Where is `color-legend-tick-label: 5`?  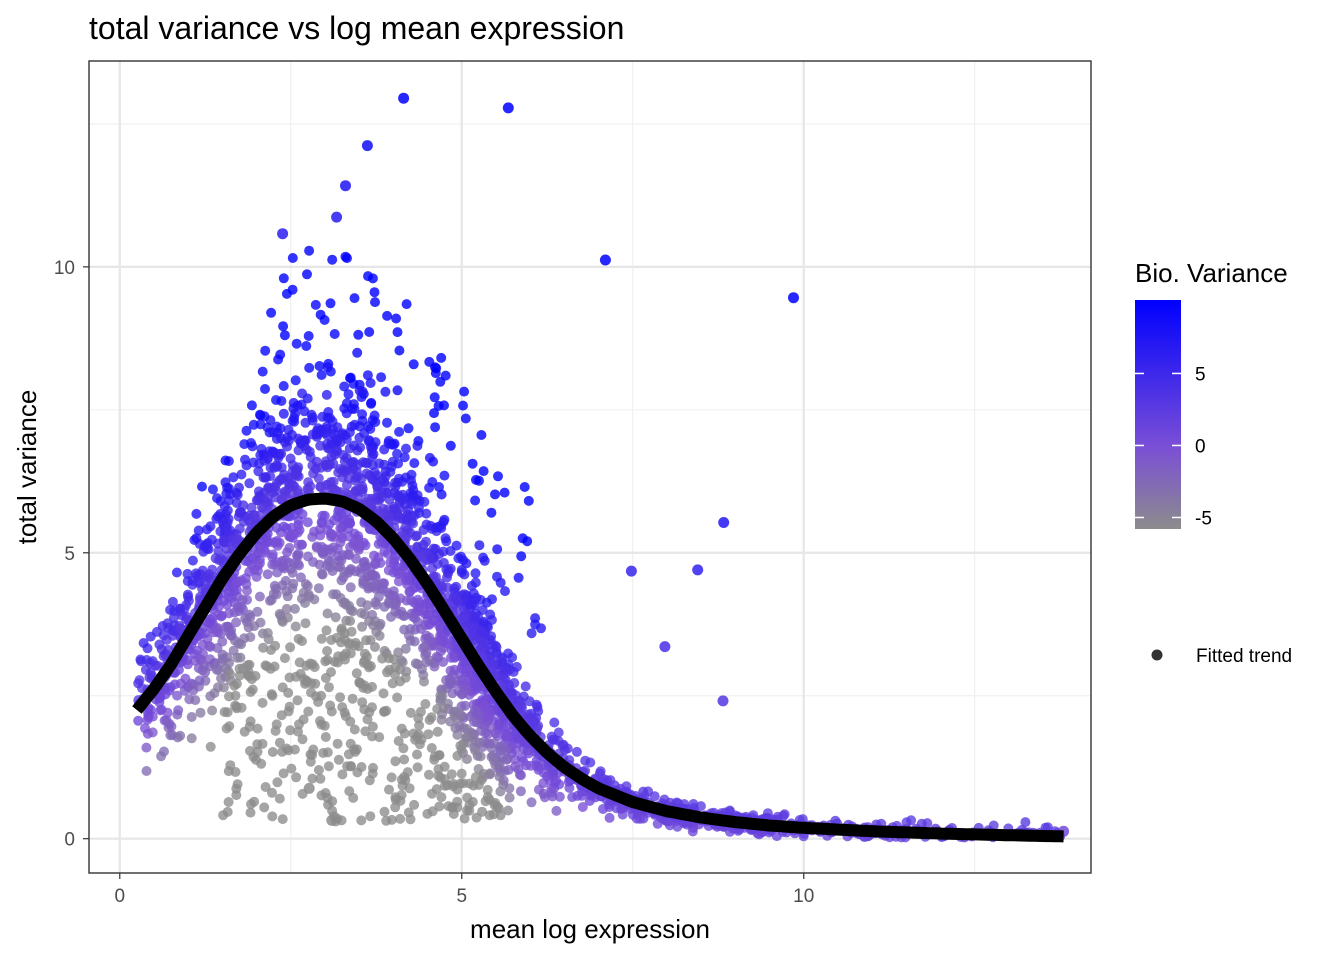
color-legend-tick-label: 5 is located at coordinates (1200, 374).